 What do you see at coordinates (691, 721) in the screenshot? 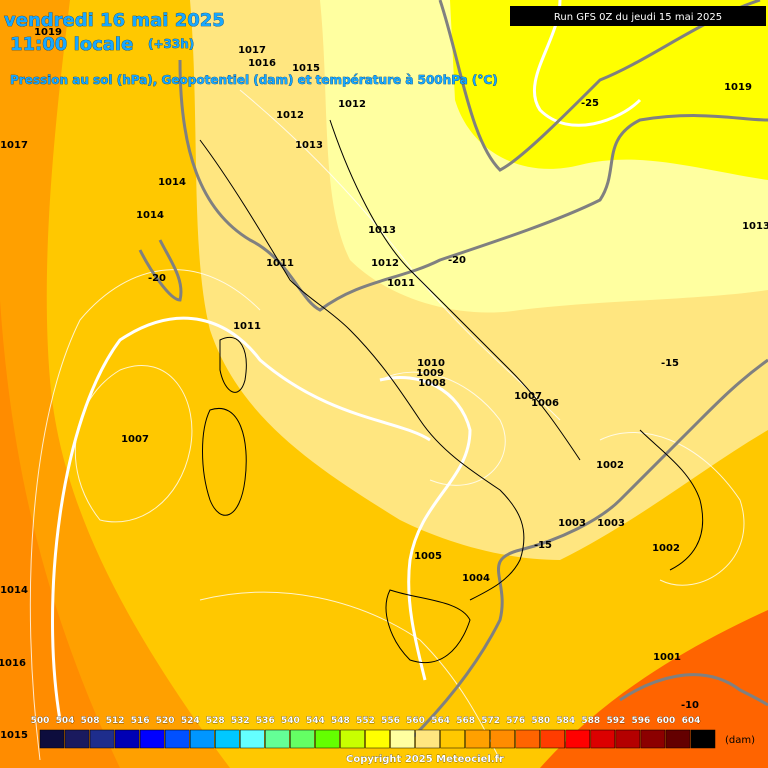
I see `legend-label: 604` at bounding box center [691, 721].